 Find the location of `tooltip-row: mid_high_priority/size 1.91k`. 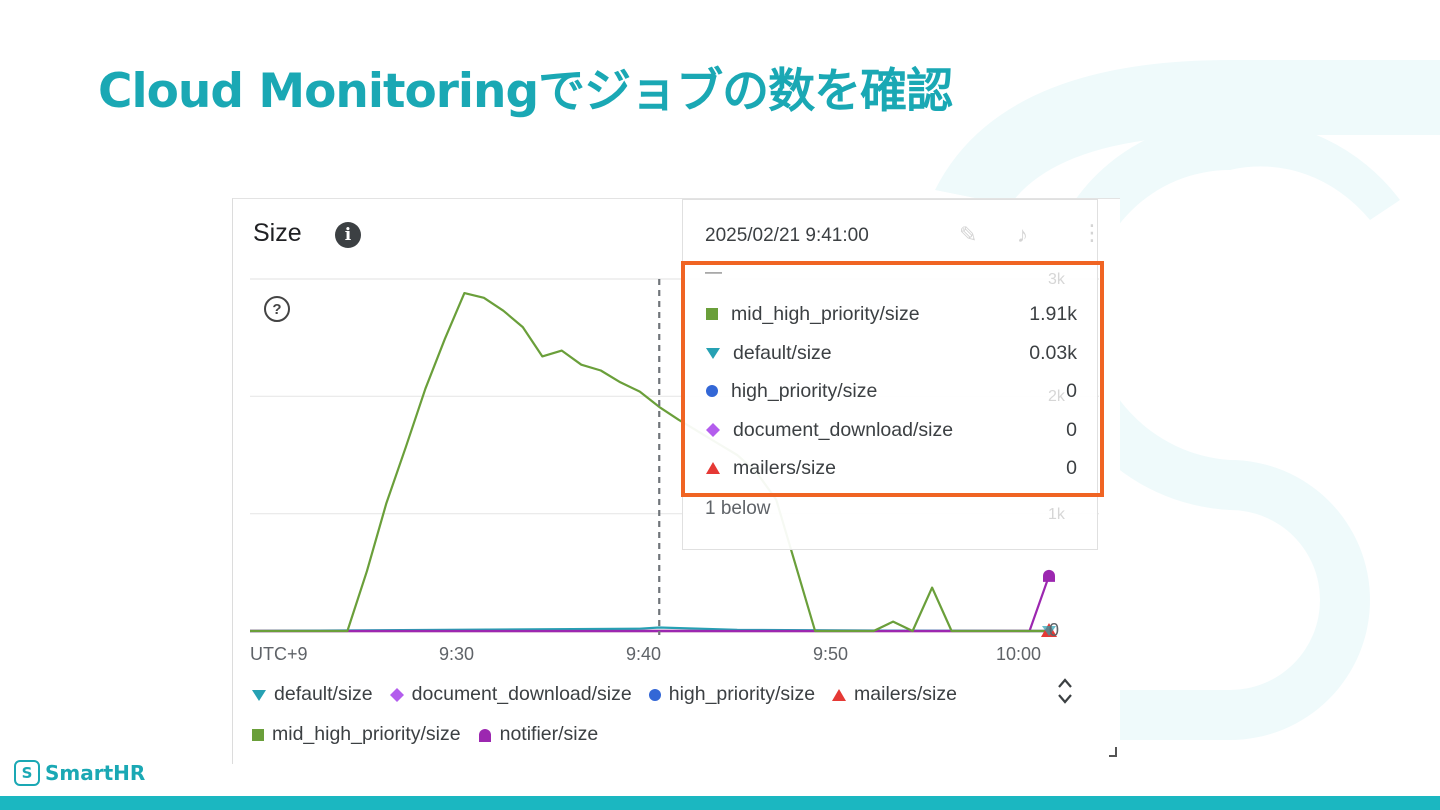

tooltip-row: mid_high_priority/size 1.91k is located at coordinates (891, 314).